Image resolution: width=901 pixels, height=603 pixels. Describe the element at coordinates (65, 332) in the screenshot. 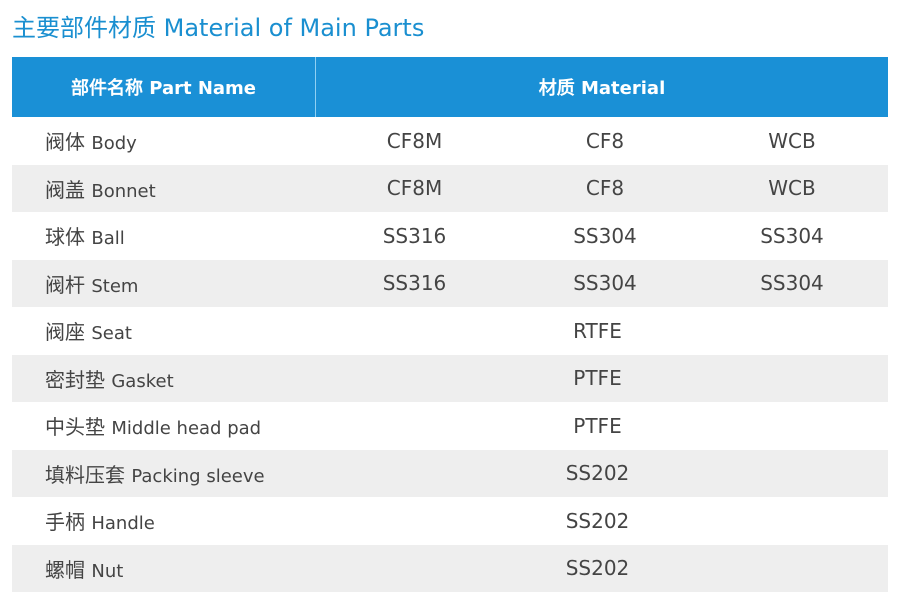

I see `part-name-zh: 阀座` at that location.